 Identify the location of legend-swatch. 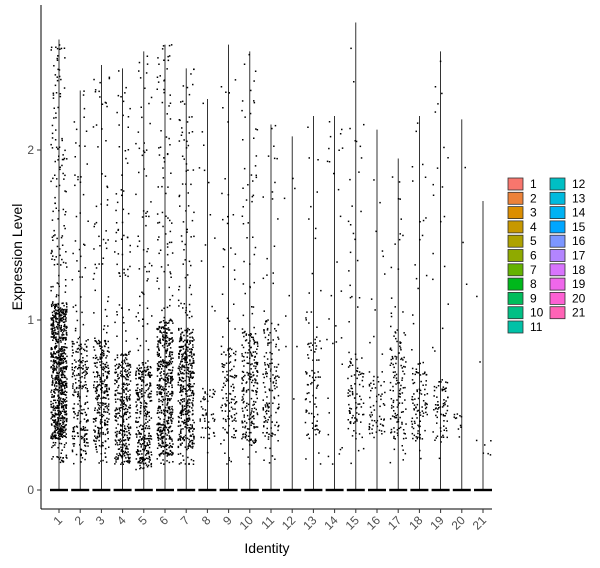
(557, 313).